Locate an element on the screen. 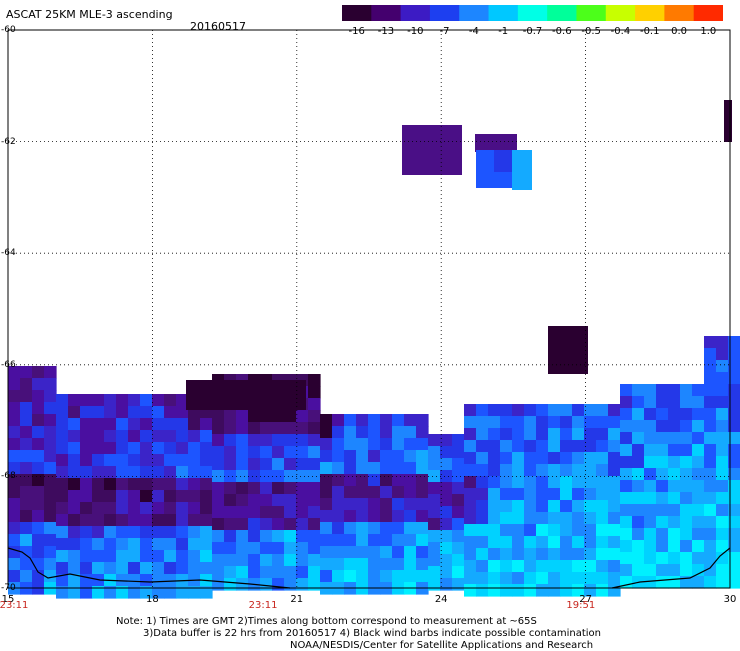 Image resolution: width=740 pixels, height=651 pixels. pass-time-label: 19:51 is located at coordinates (581, 605).